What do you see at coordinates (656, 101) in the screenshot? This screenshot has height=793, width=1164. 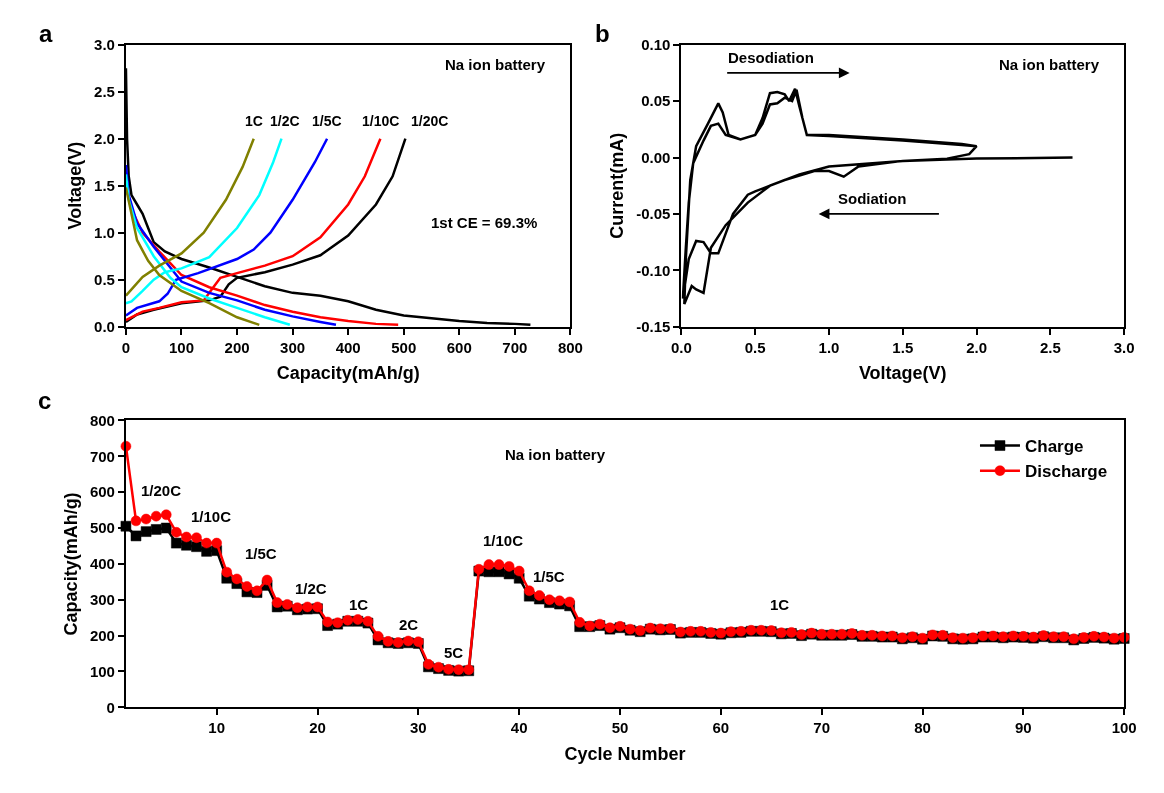 I see `y-tick-label: 0.05` at bounding box center [656, 101].